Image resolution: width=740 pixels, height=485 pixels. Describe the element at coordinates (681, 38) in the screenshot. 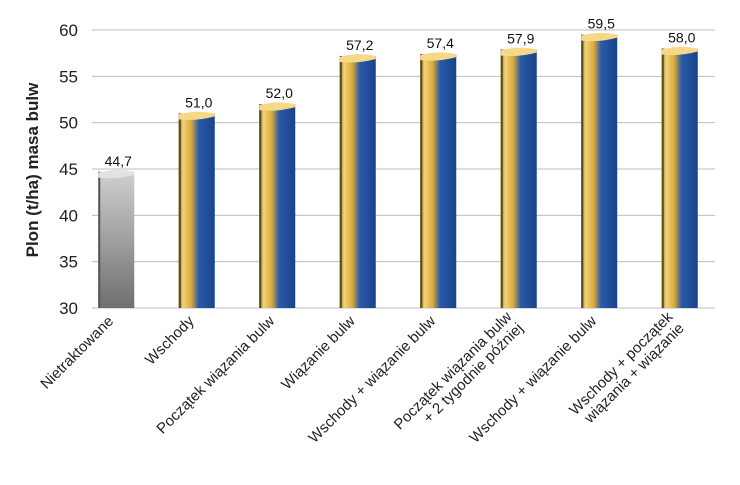

I see `value-label: 58,0` at that location.